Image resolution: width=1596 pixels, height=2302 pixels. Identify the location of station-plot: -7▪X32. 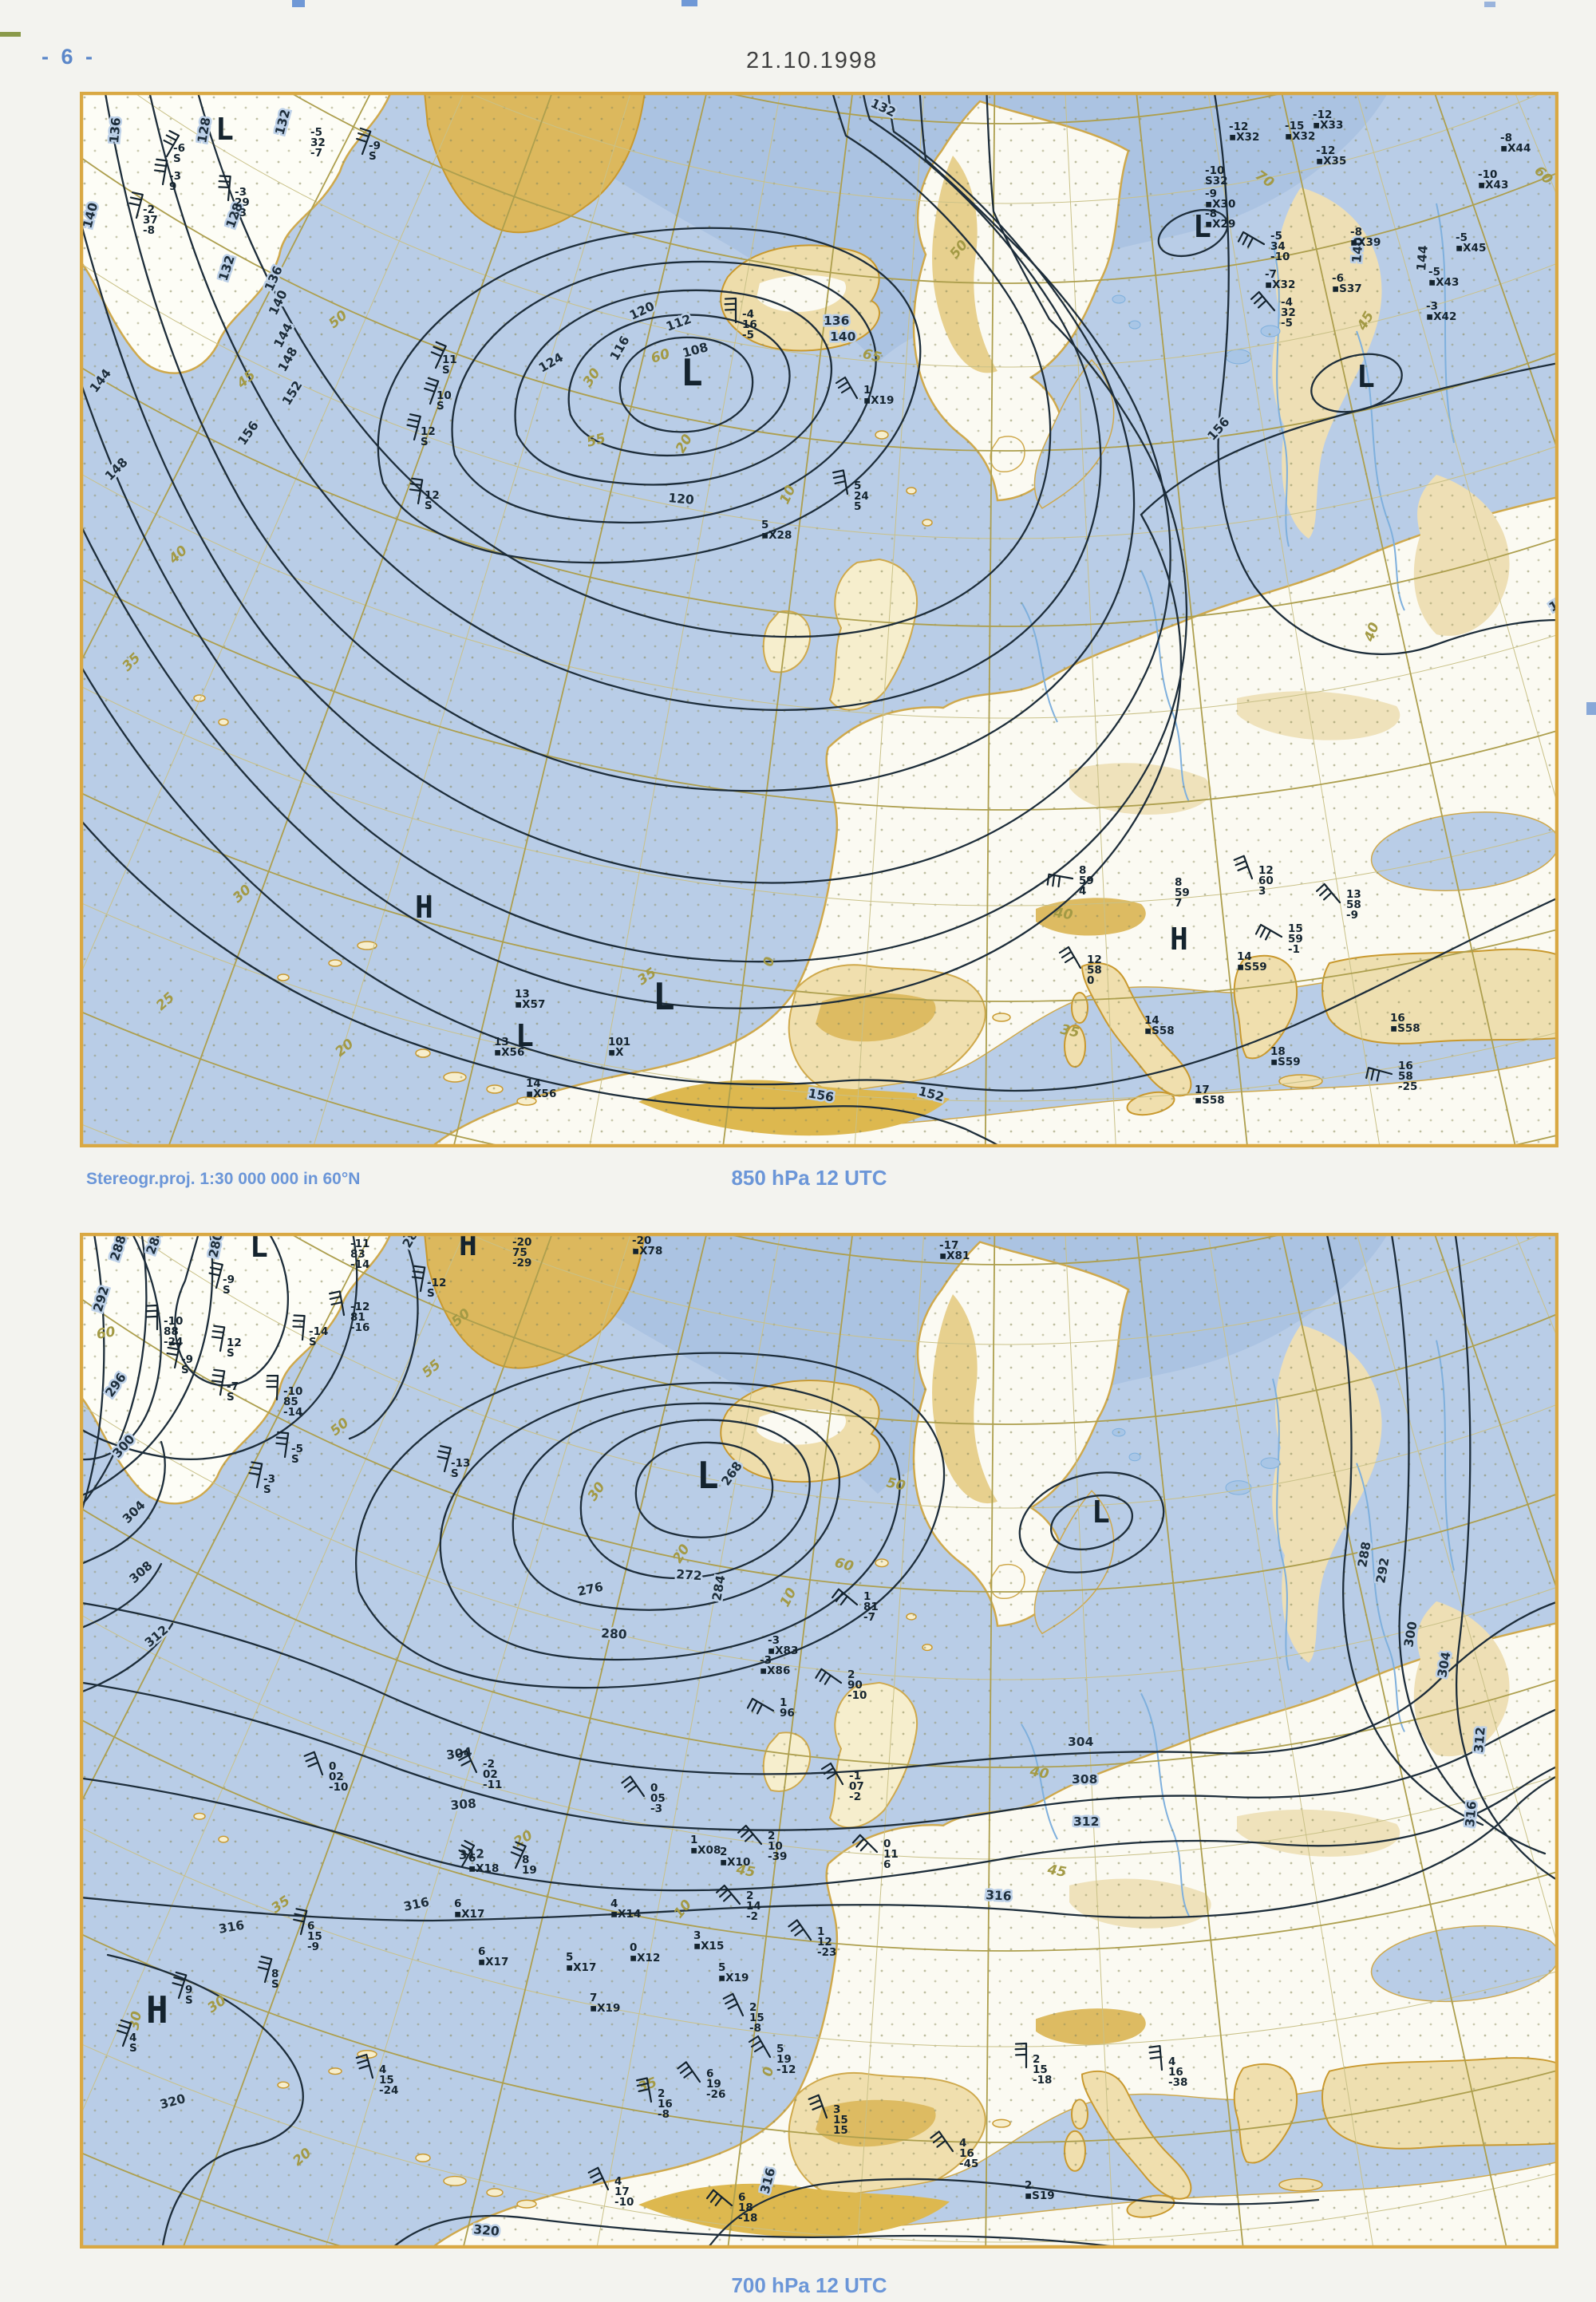
(1280, 280).